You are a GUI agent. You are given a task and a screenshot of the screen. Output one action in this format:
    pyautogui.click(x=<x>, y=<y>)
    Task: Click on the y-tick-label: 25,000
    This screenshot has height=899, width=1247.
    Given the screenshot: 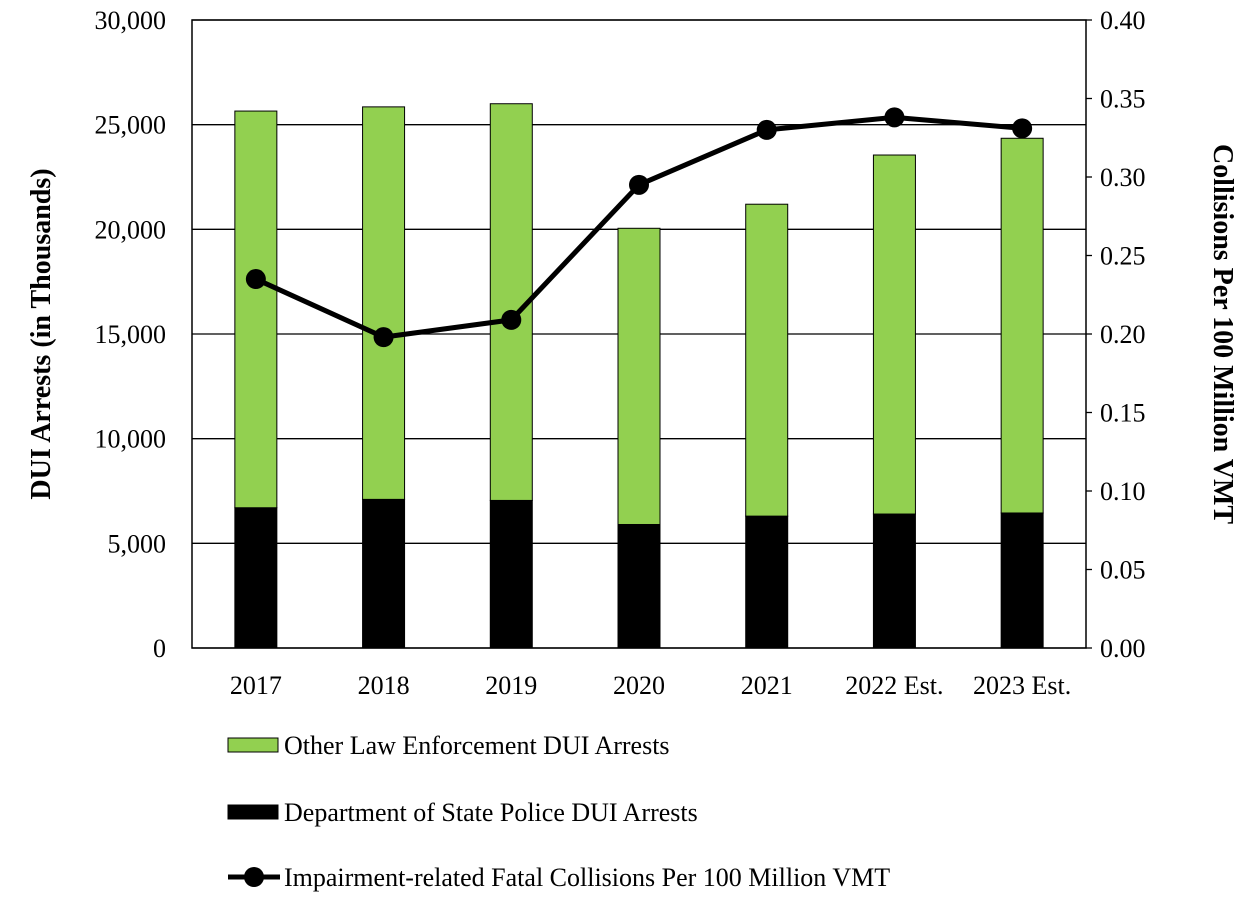 What is the action you would take?
    pyautogui.click(x=131, y=125)
    